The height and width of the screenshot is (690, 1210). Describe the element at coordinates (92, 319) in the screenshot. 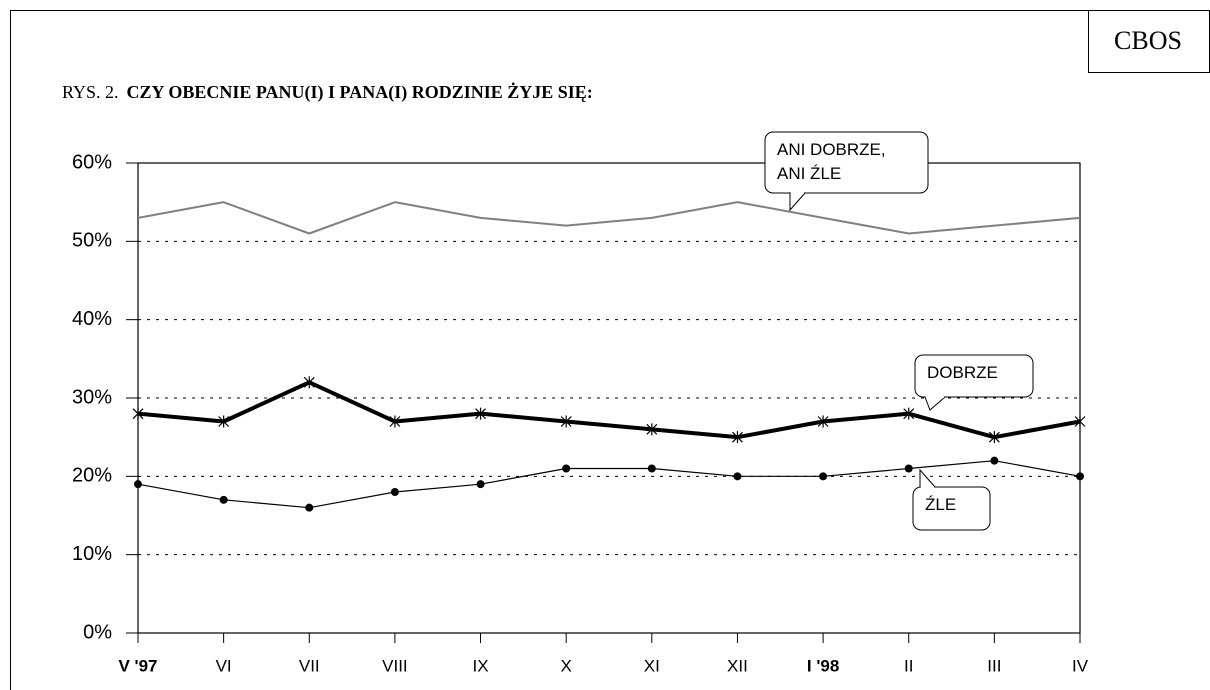

I see `y-tick-label: 40%` at that location.